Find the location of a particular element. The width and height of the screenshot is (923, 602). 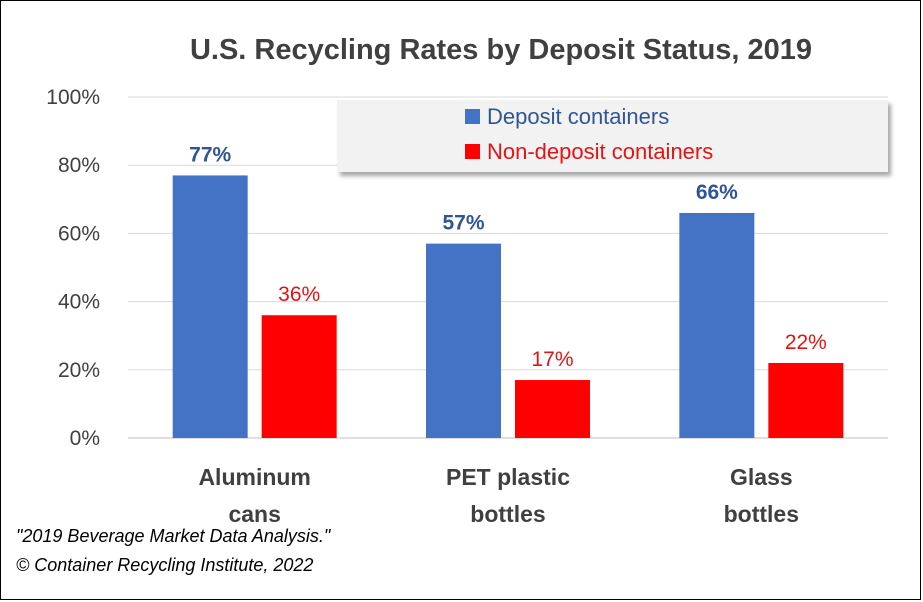

source-copyright: © Container Recycling Institute, 2022 is located at coordinates (165, 565).